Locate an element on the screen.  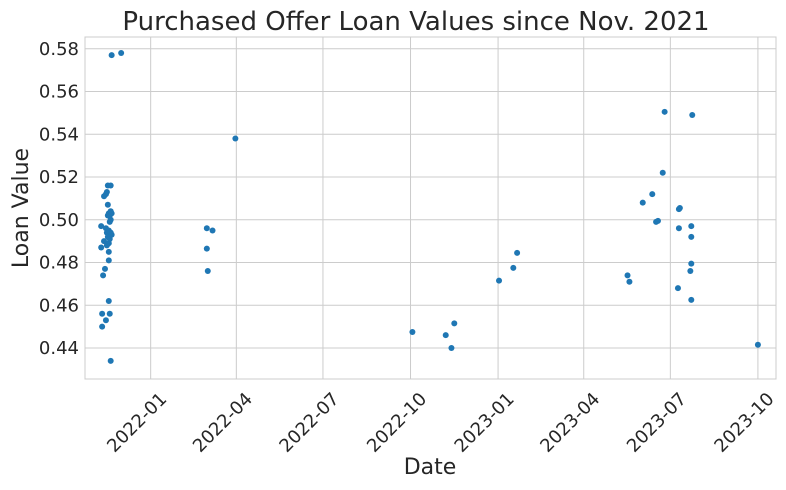
y-tick-label: 0.48 is located at coordinates (59, 263).